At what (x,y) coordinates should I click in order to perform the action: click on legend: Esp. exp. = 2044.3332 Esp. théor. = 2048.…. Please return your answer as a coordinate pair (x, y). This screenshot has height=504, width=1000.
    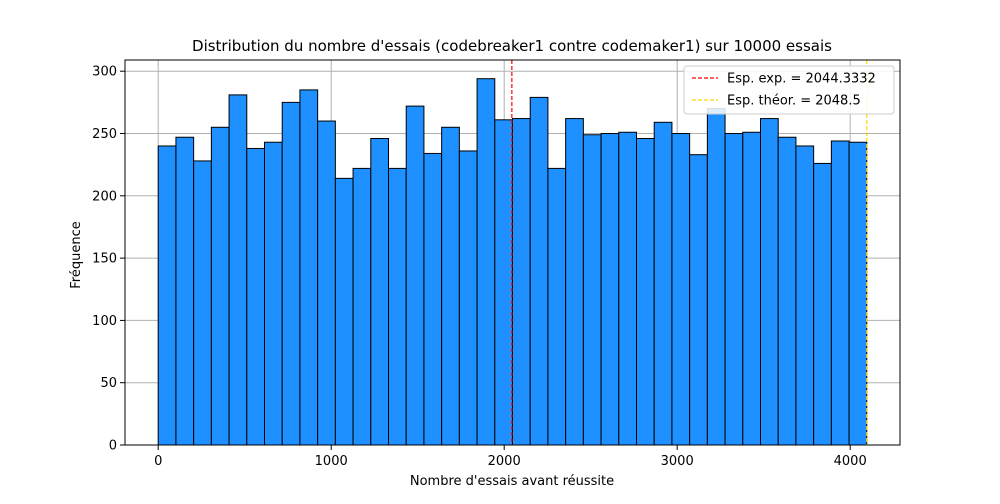
    Looking at the image, I should click on (789, 90).